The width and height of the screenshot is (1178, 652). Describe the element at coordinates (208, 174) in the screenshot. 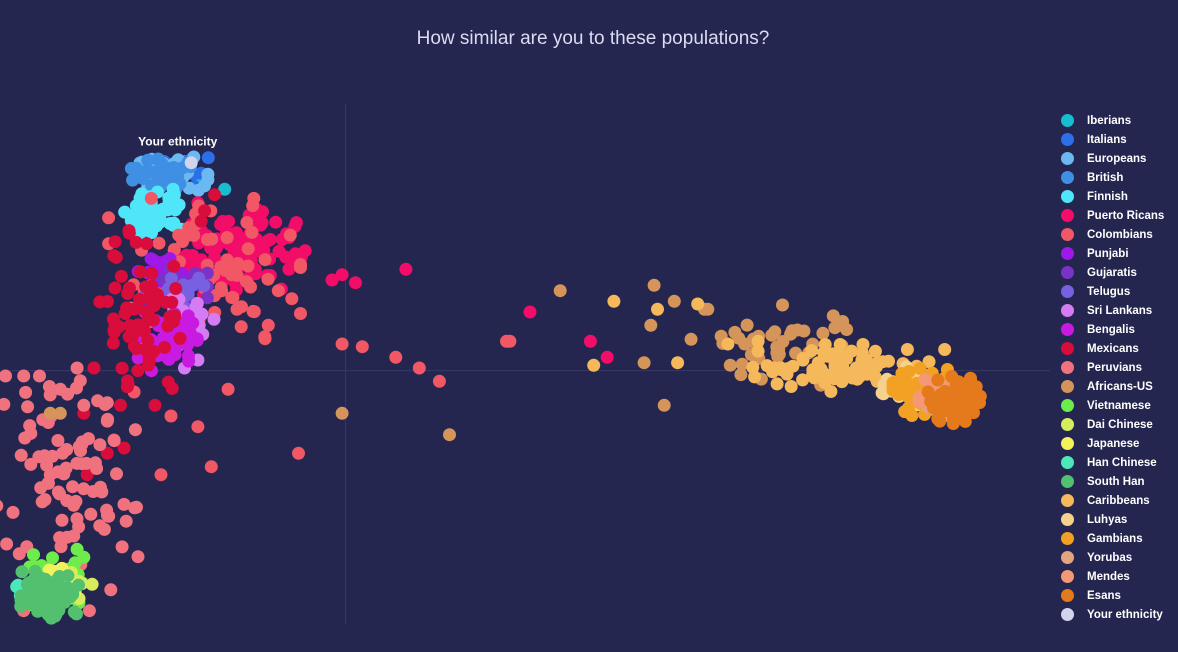

I see `point-europeans` at that location.